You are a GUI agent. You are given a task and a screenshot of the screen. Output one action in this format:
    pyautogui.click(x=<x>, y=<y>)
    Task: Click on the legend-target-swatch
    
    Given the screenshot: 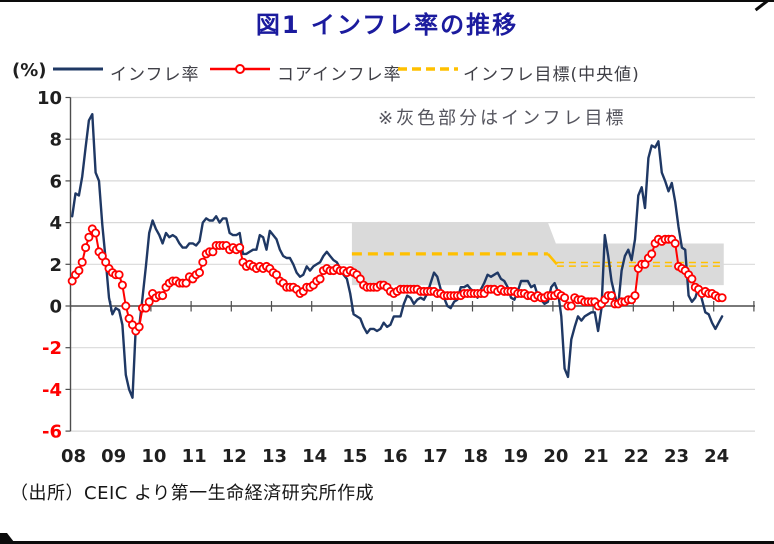 What is the action you would take?
    pyautogui.click(x=428, y=69)
    